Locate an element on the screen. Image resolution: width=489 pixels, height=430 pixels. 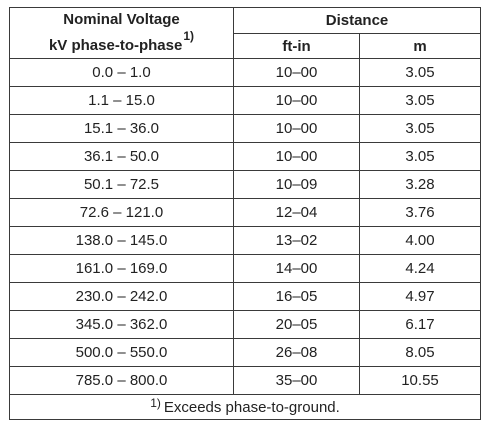
ftin-cell: 12–04 is located at coordinates (296, 212).